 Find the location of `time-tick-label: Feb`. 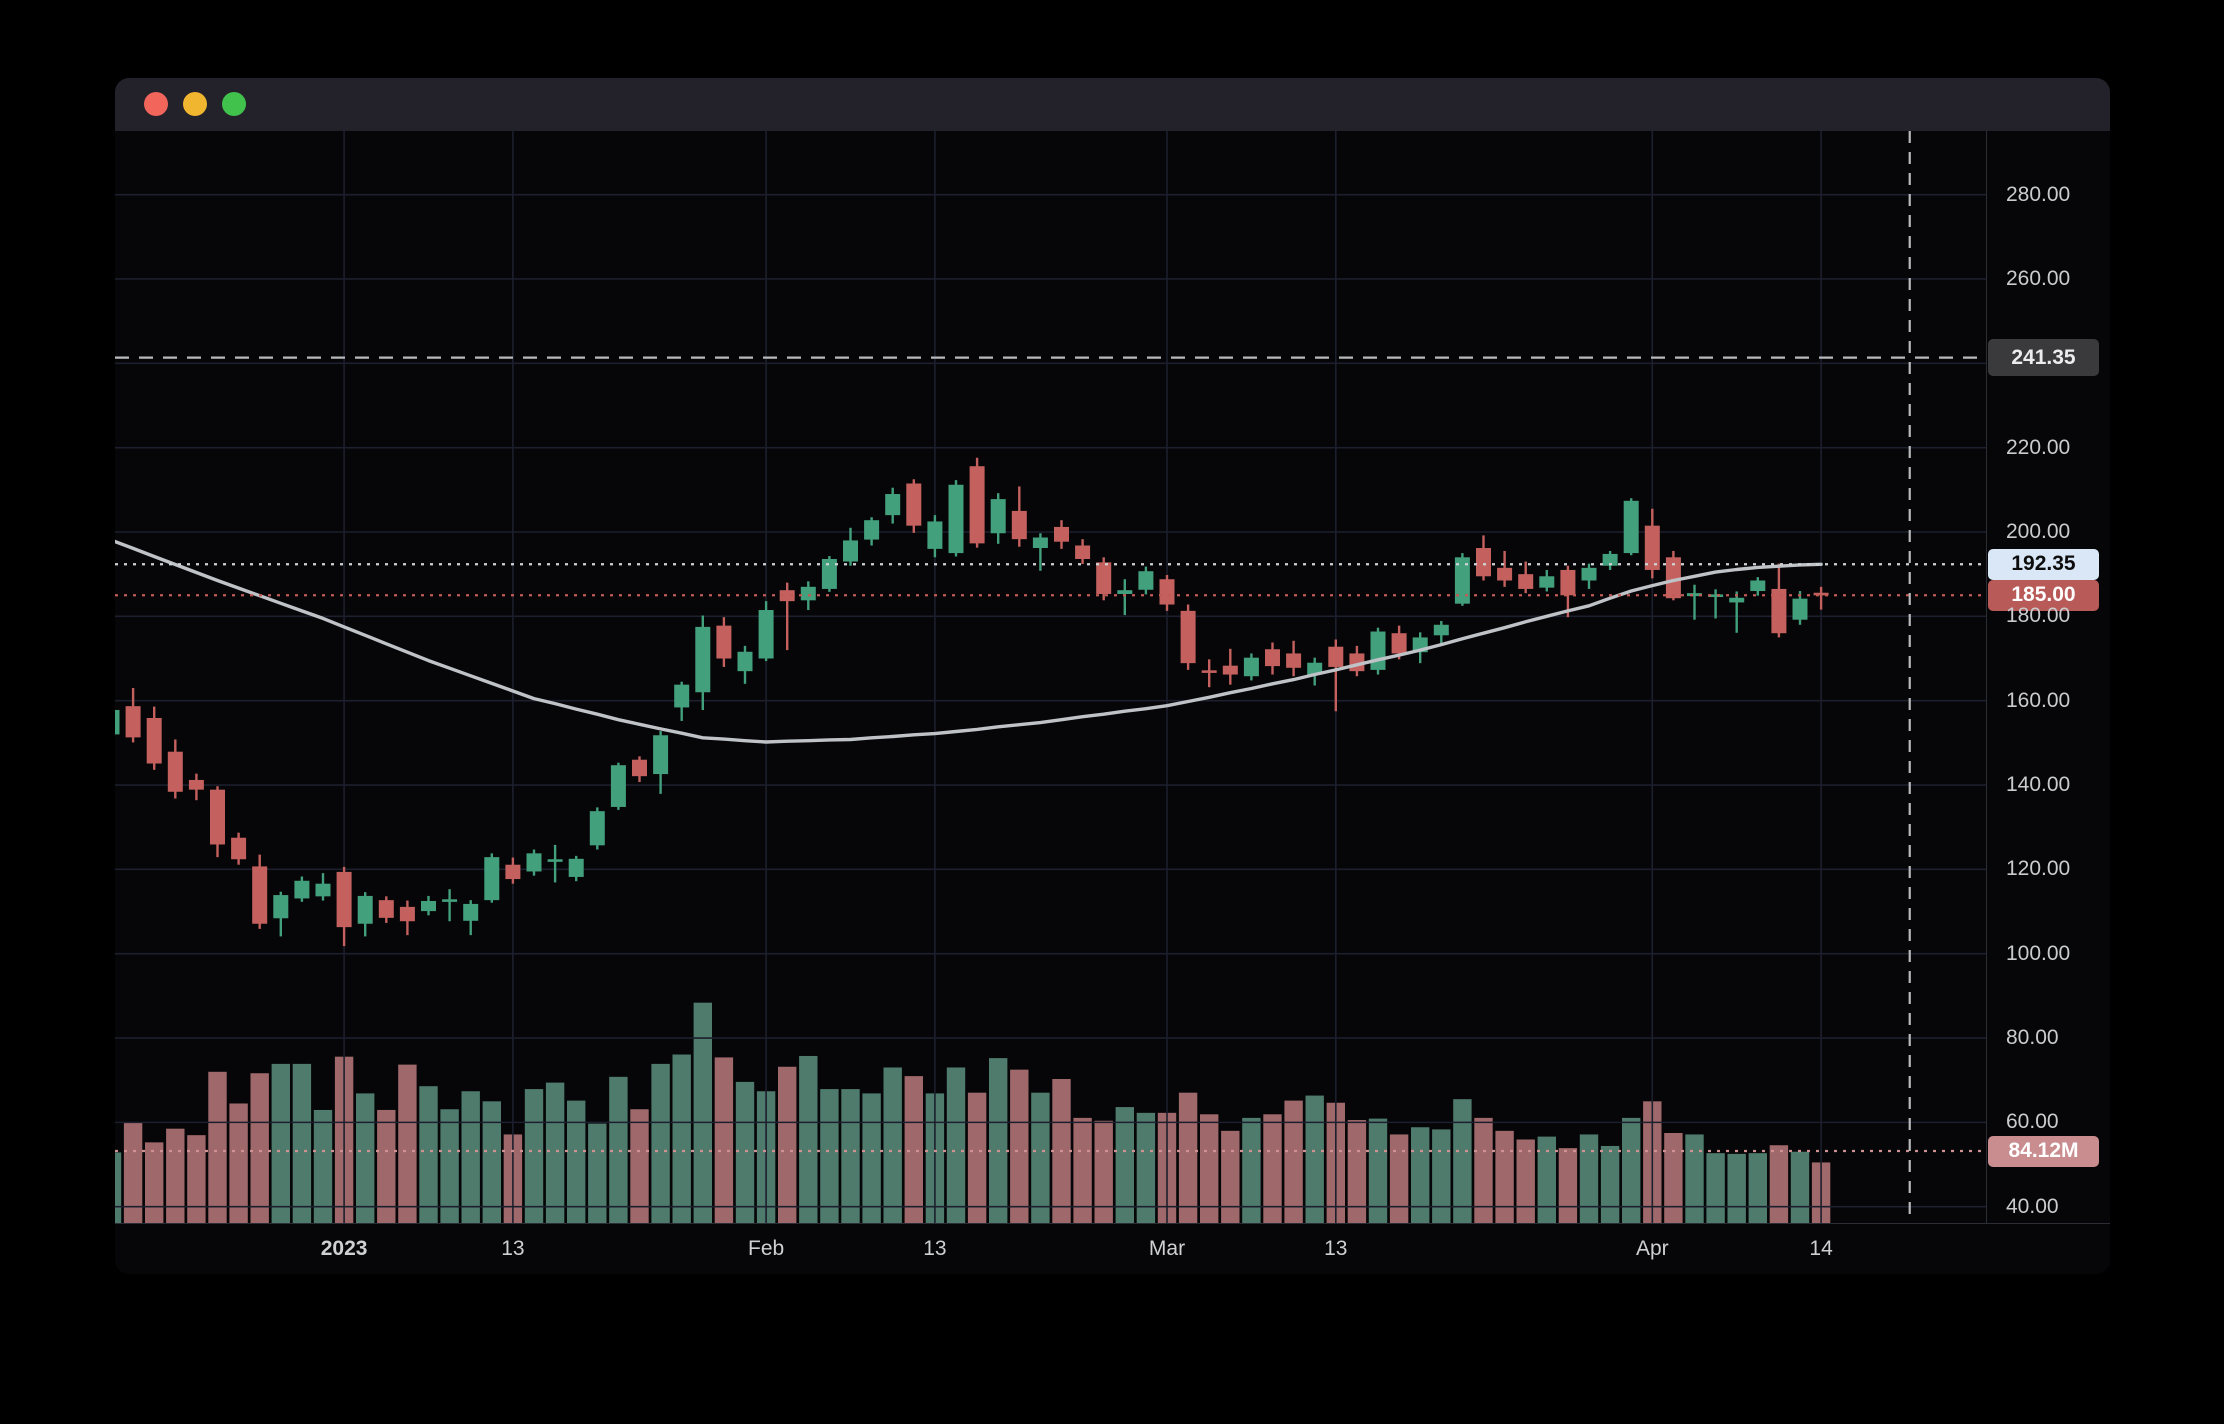

time-tick-label: Feb is located at coordinates (766, 1248).